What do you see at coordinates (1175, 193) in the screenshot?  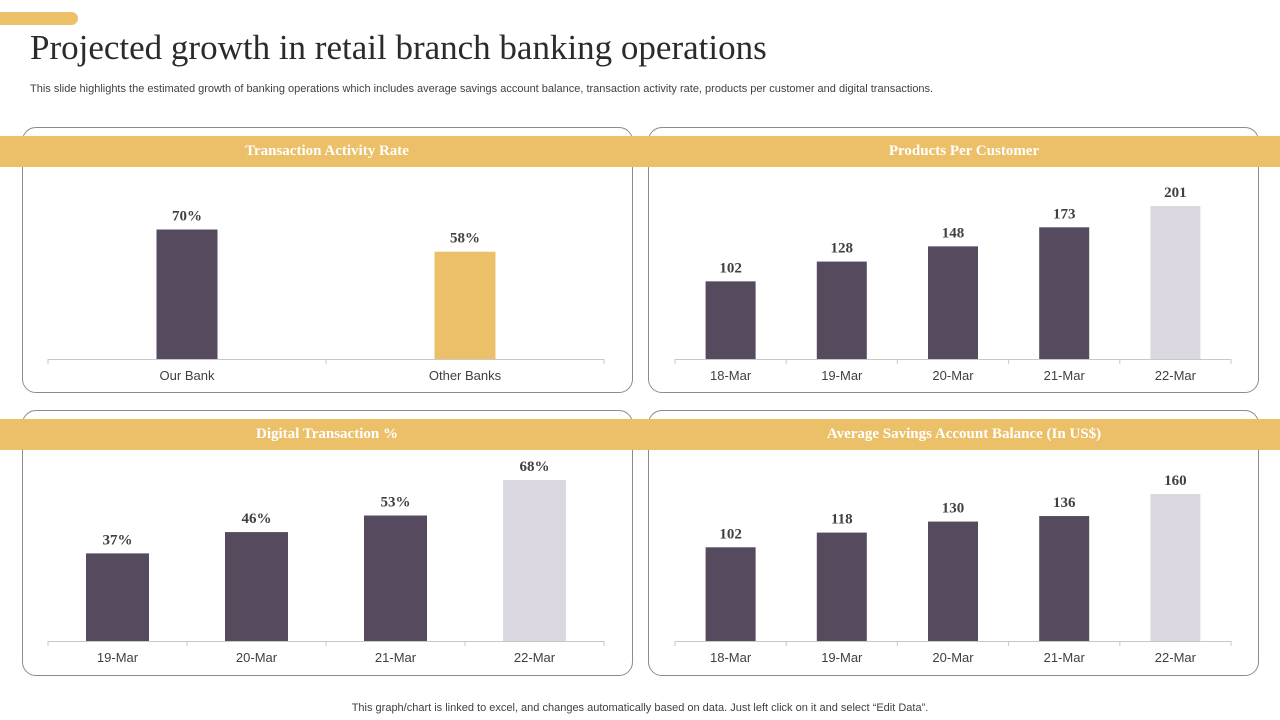 I see `data-label-products-4: 201` at bounding box center [1175, 193].